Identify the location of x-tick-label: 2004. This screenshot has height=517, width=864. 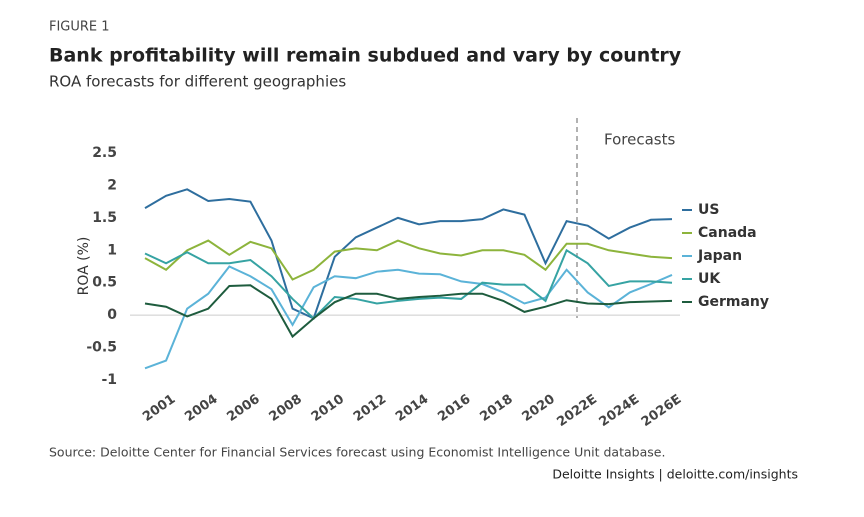
(201, 408).